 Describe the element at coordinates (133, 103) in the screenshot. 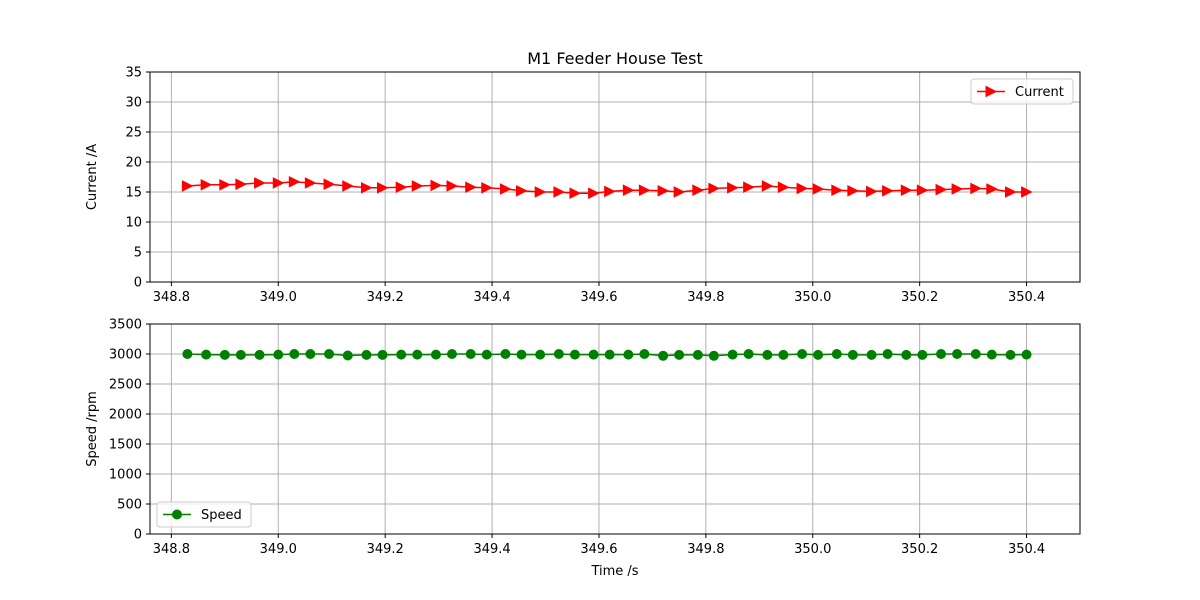

I see `y-tick-label: 30` at that location.